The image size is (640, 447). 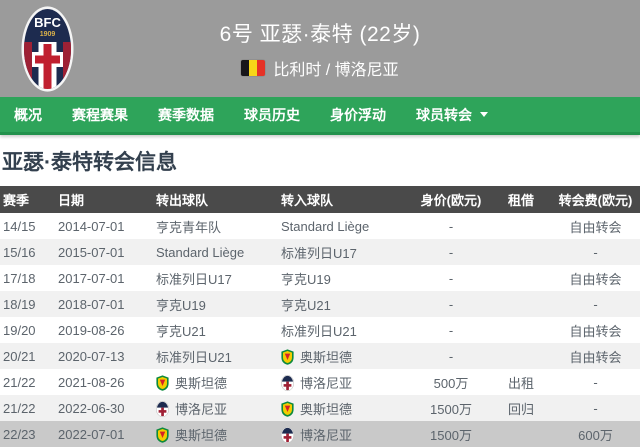 What do you see at coordinates (91, 330) in the screenshot?
I see `date-cell: 2019-08-26` at bounding box center [91, 330].